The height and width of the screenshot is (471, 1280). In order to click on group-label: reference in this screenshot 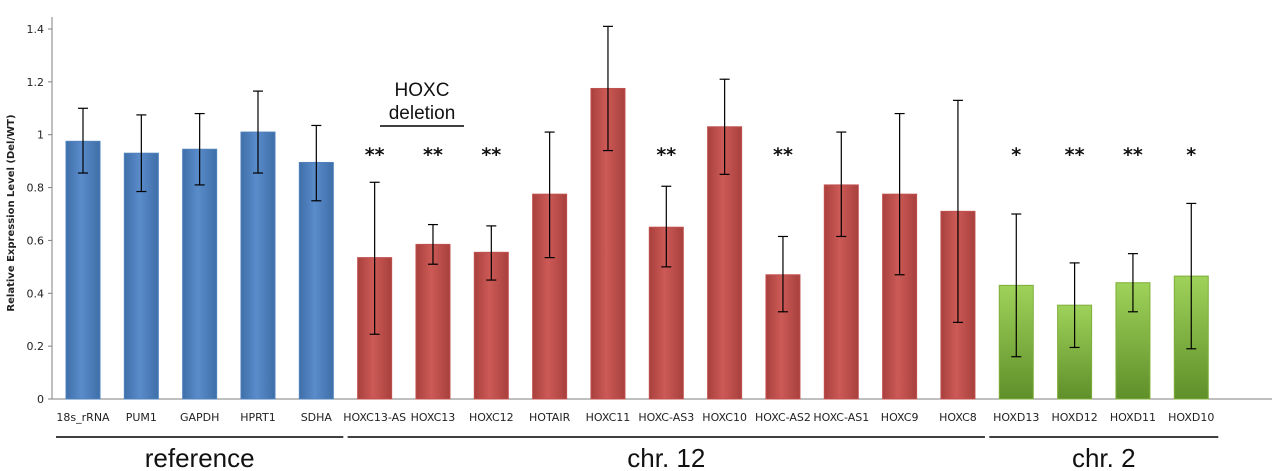, I will do `click(200, 457)`.